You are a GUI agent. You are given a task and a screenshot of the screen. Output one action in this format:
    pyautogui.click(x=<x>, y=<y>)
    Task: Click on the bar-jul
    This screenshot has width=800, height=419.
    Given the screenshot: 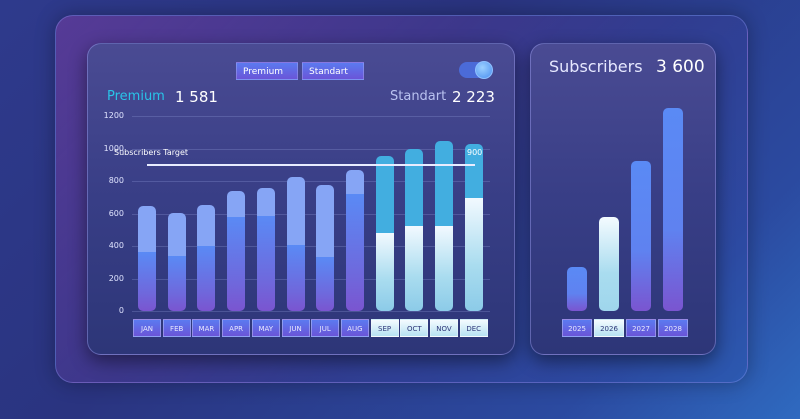 What is the action you would take?
    pyautogui.click(x=325, y=248)
    